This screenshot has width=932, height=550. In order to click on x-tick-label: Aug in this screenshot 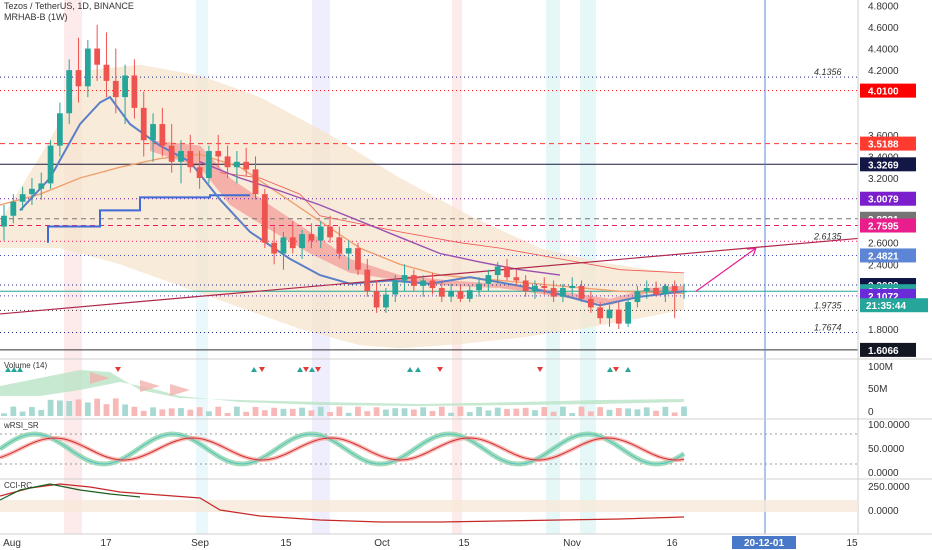, I will do `click(12, 543)`.